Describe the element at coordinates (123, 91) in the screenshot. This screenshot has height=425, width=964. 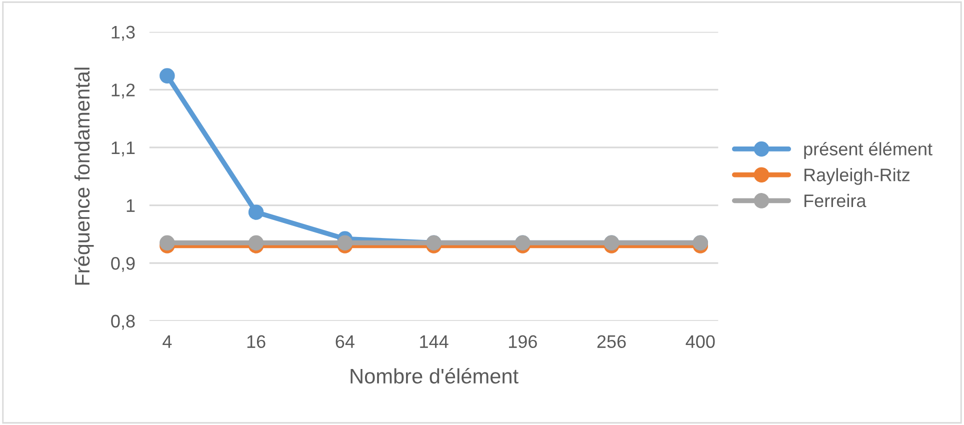
I see `y-tick-label: 1,2` at that location.